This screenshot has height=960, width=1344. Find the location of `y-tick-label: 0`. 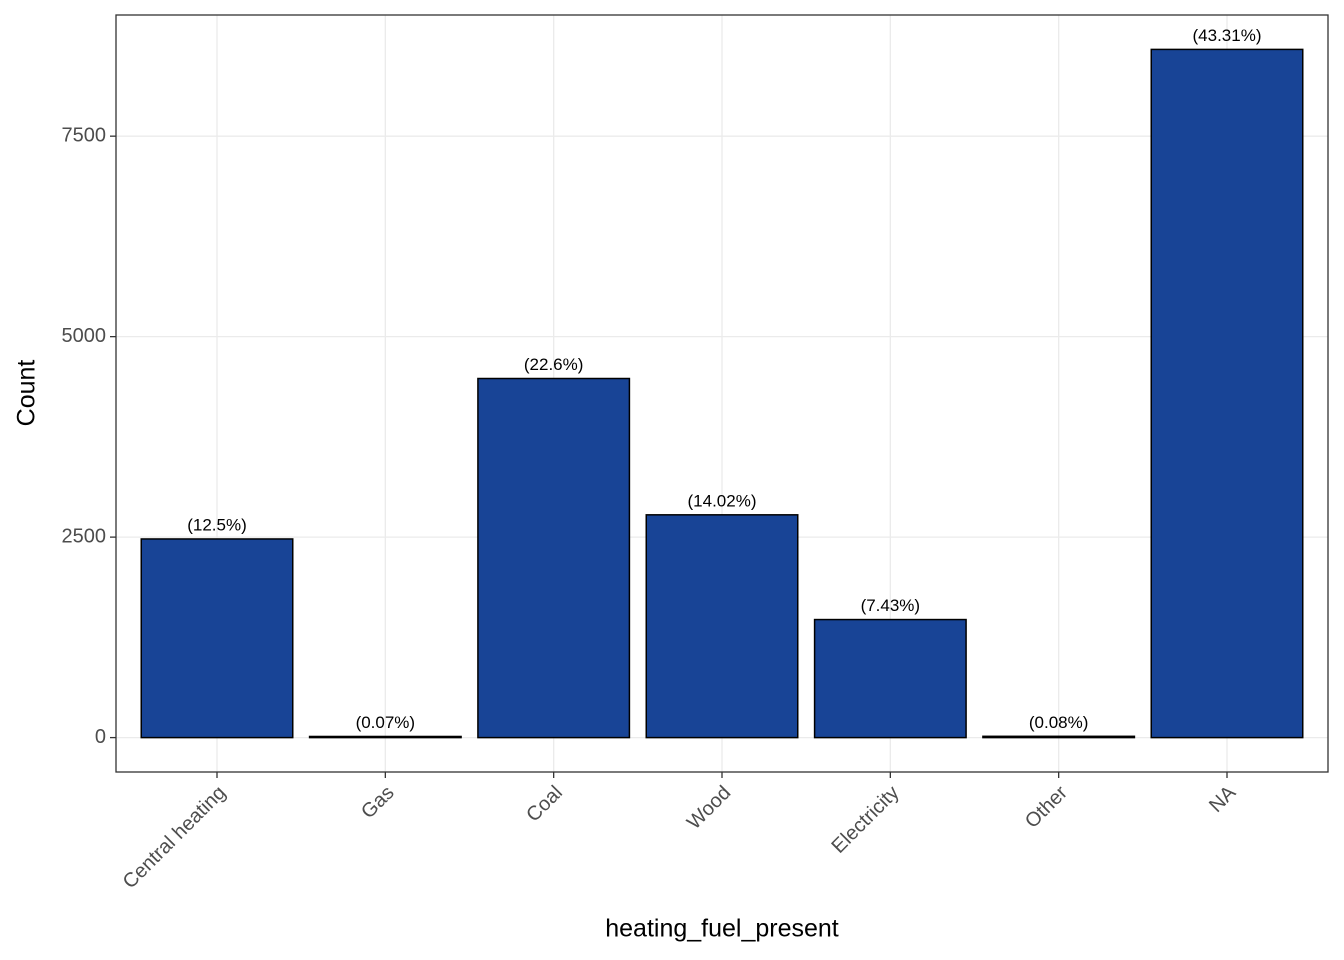

y-tick-label: 0 is located at coordinates (100, 737).